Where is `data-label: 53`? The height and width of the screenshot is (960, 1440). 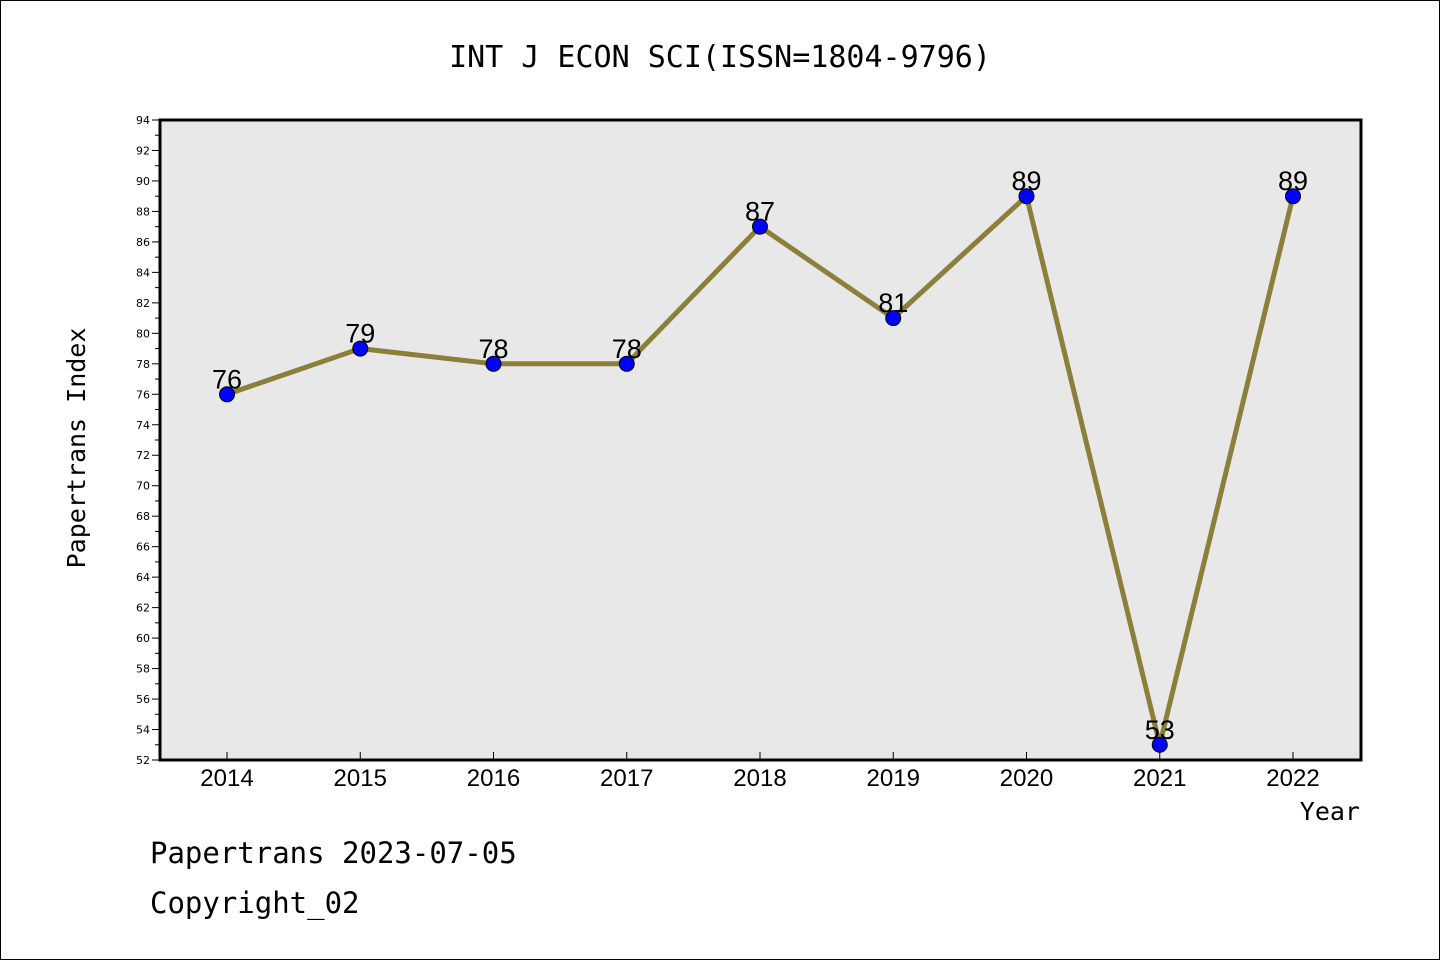
data-label: 53 is located at coordinates (1160, 730).